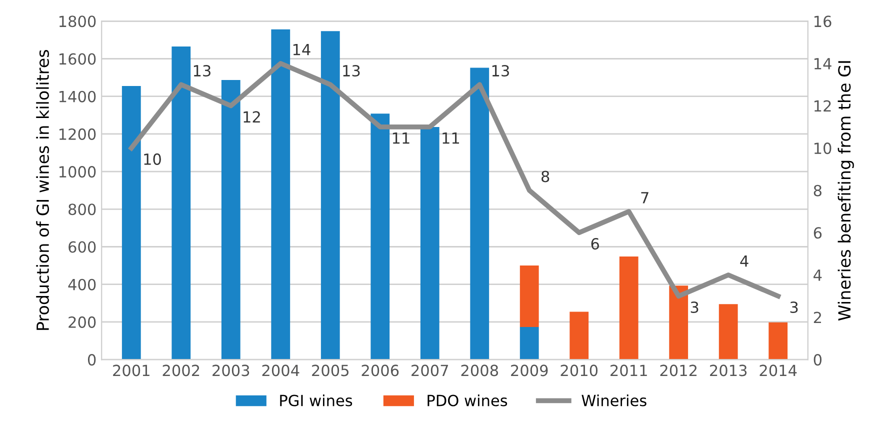  I want to click on y2-tick-label: 4, so click(818, 275).